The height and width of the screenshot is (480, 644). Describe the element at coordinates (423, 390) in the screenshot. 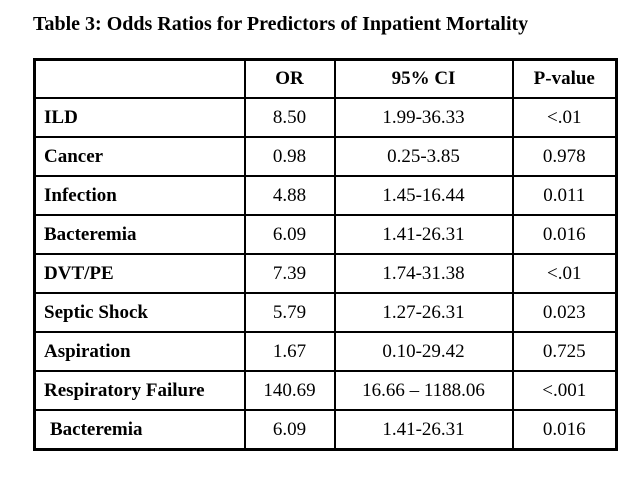

I see `ci-value-cell: 16.66 – 1188.06` at that location.